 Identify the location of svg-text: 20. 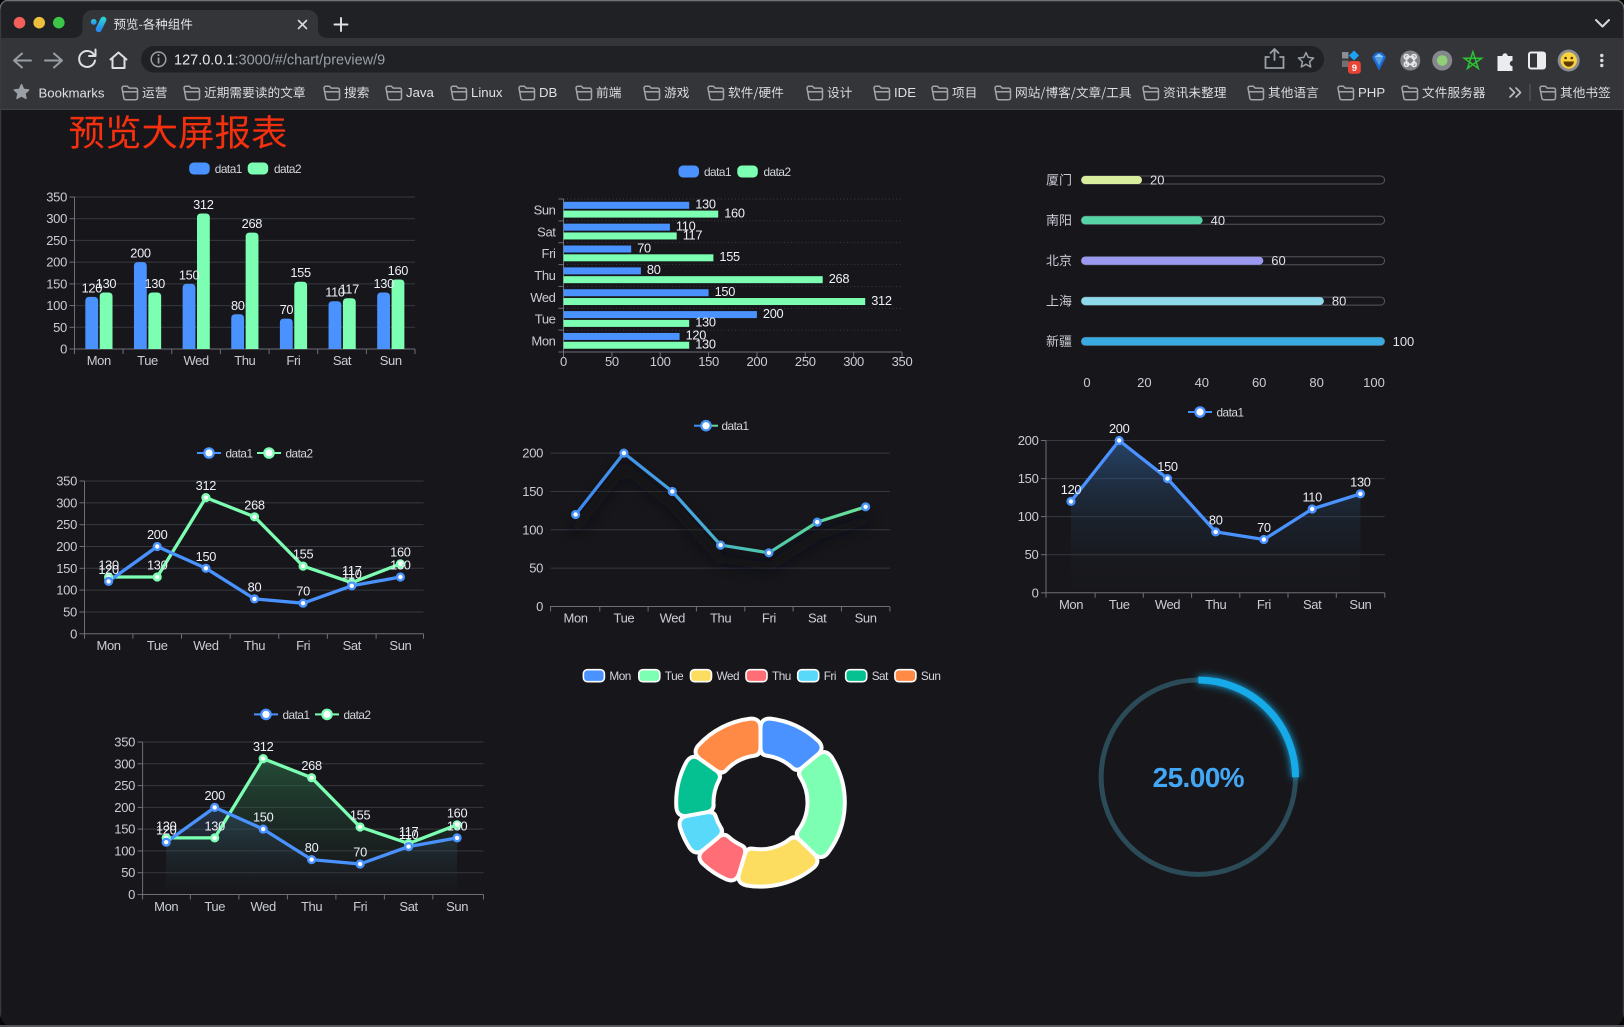
(1144, 382).